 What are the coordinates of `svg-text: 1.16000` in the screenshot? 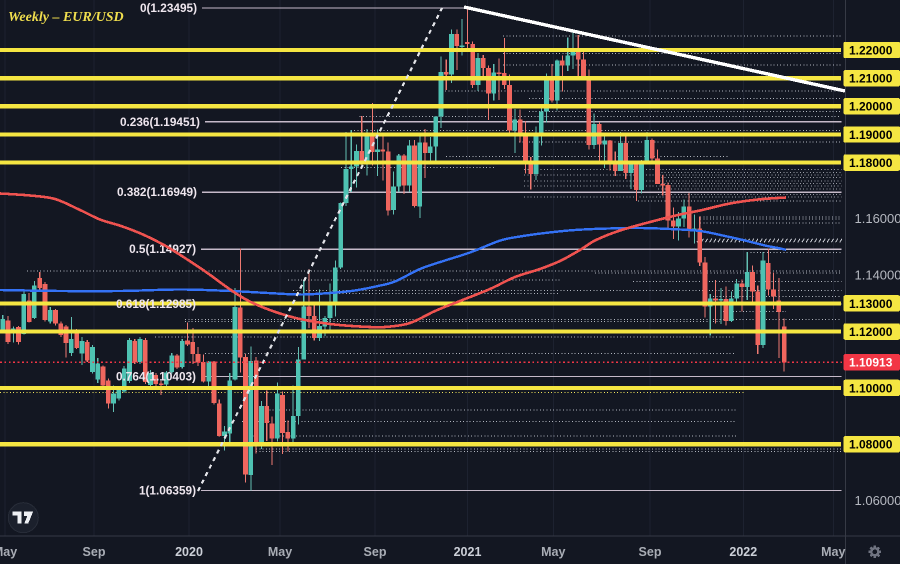 It's located at (877, 218).